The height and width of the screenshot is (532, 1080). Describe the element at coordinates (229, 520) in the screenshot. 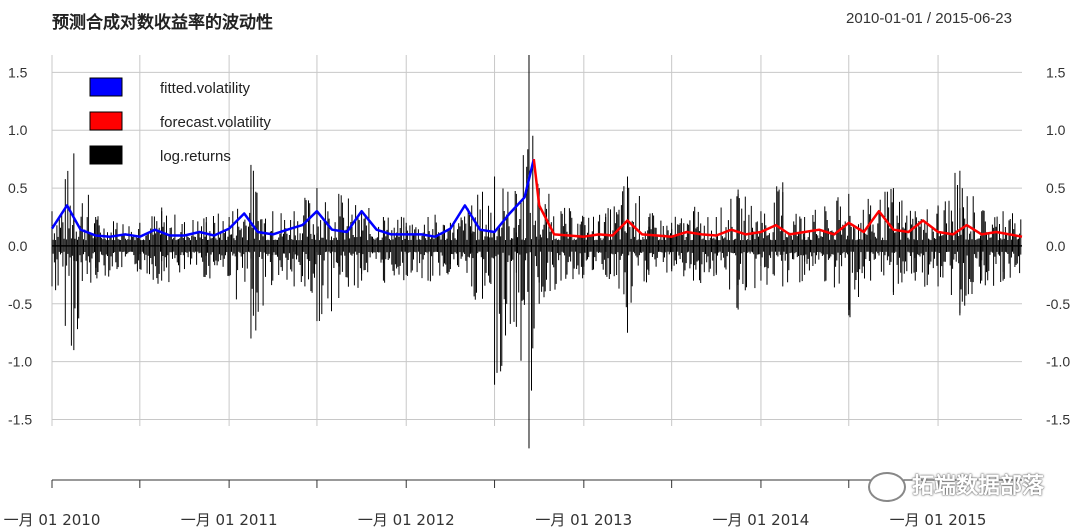

I see `x-tick-label: 一月 01 2011` at that location.